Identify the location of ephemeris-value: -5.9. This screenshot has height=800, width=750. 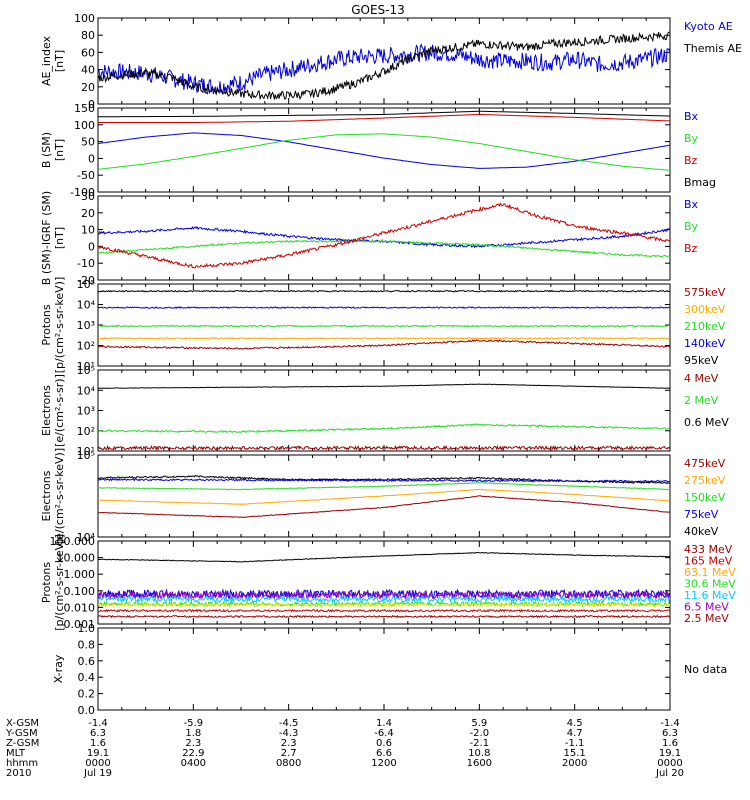
(194, 723).